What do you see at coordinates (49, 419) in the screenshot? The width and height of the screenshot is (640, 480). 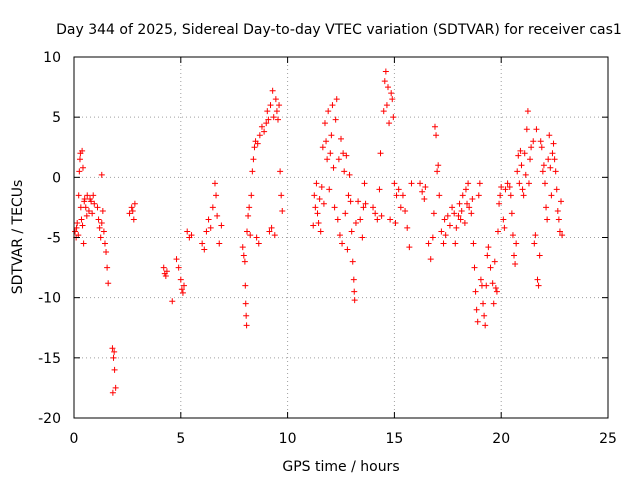 I see `y-tick-label: -20` at bounding box center [49, 419].